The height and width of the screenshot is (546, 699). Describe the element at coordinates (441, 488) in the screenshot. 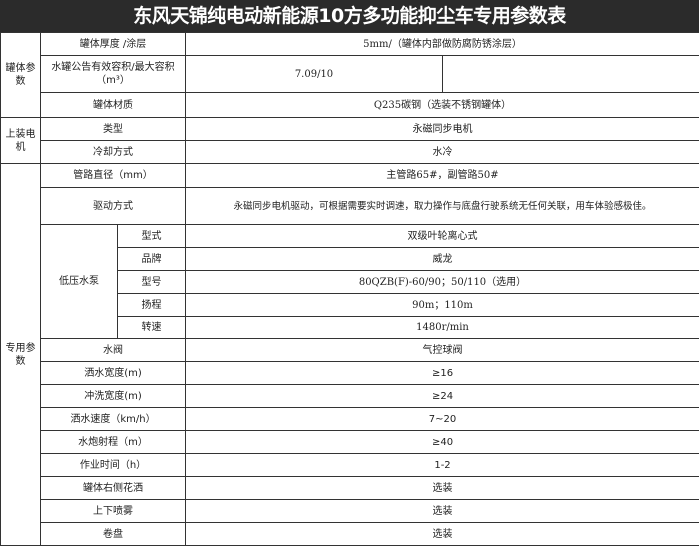

I see `value-right-spray: 选装` at that location.